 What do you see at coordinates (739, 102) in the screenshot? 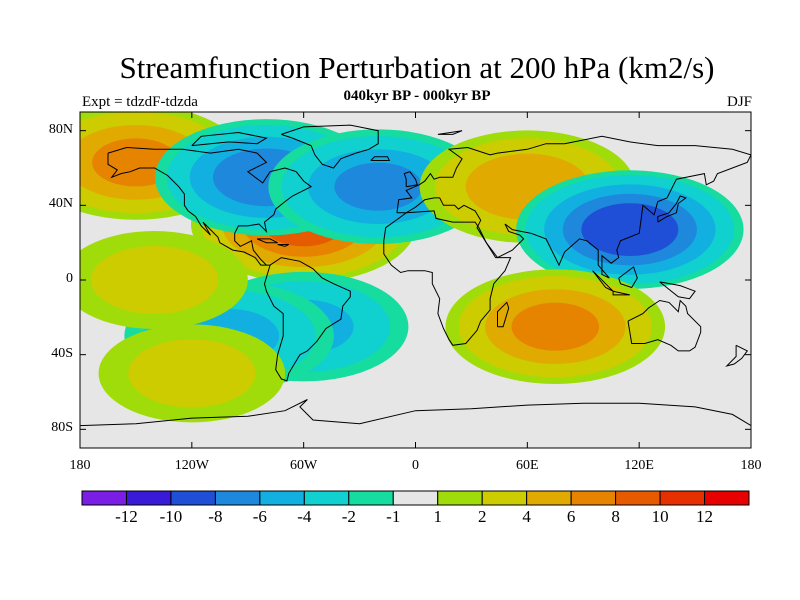
I see `season-label: DJF` at bounding box center [739, 102].